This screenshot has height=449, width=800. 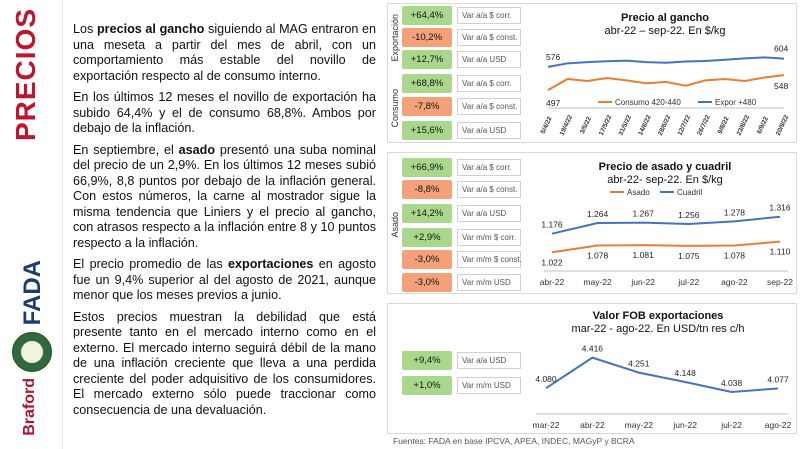 I want to click on x-tick-label: 14/6/22, so click(x=645, y=125).